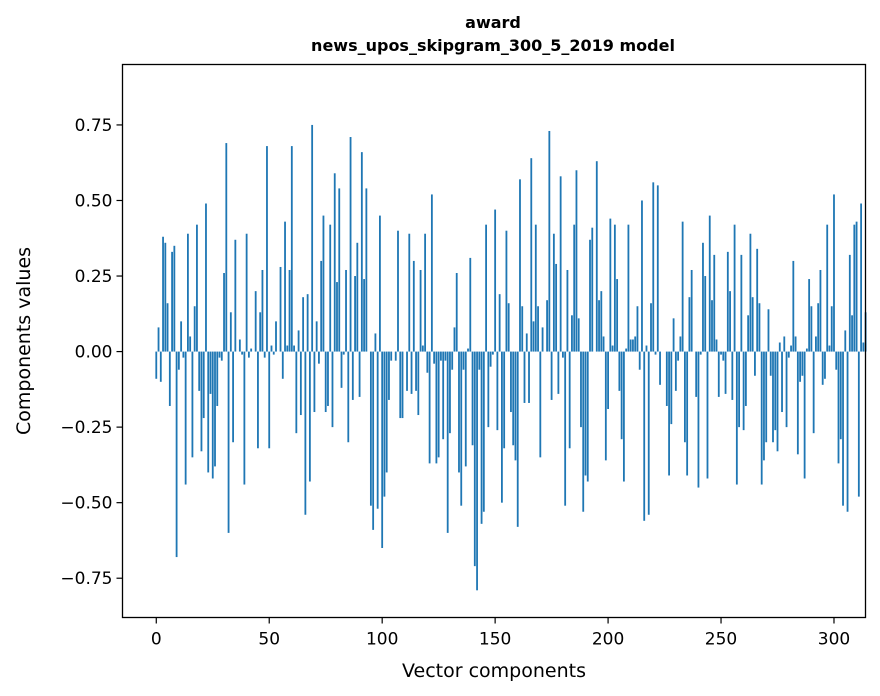  What do you see at coordinates (94, 353) in the screenshot?
I see `y-tick-label: 0.00` at bounding box center [94, 353].